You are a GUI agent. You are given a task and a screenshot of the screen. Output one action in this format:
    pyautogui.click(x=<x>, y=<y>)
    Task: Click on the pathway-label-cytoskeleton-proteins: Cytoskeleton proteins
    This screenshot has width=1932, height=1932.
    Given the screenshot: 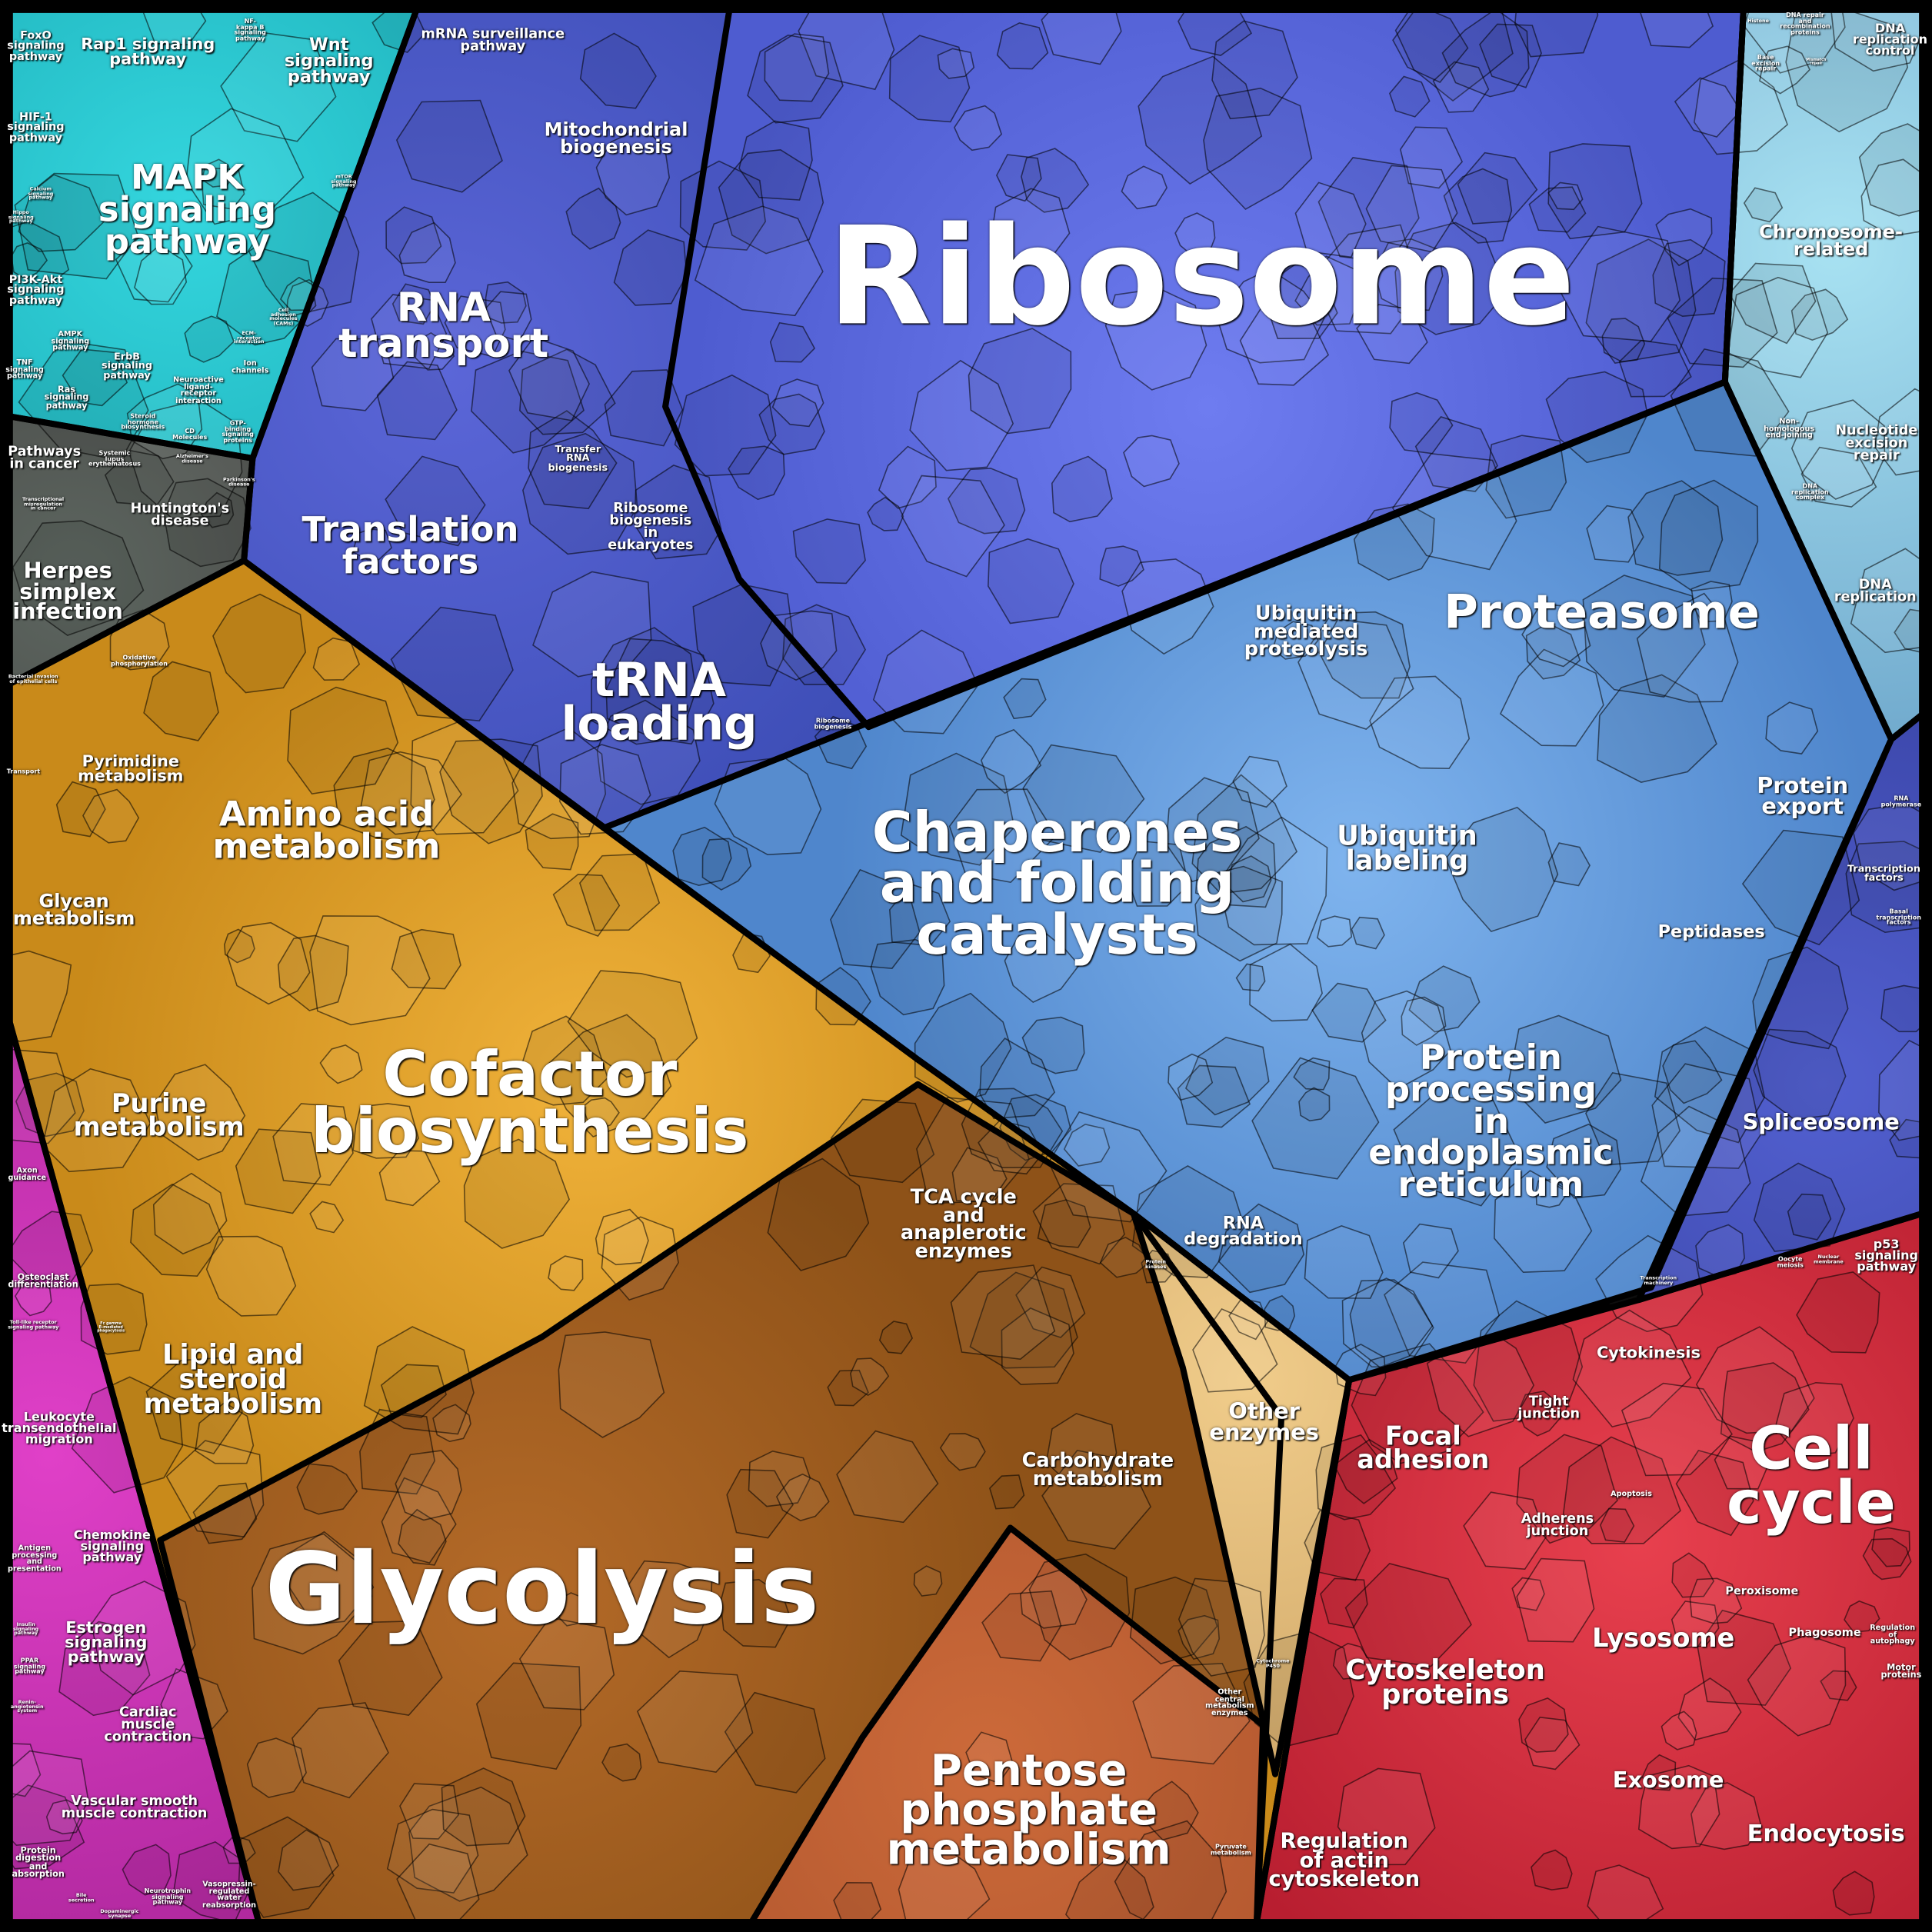 What is the action you would take?
    pyautogui.click(x=1445, y=1683)
    